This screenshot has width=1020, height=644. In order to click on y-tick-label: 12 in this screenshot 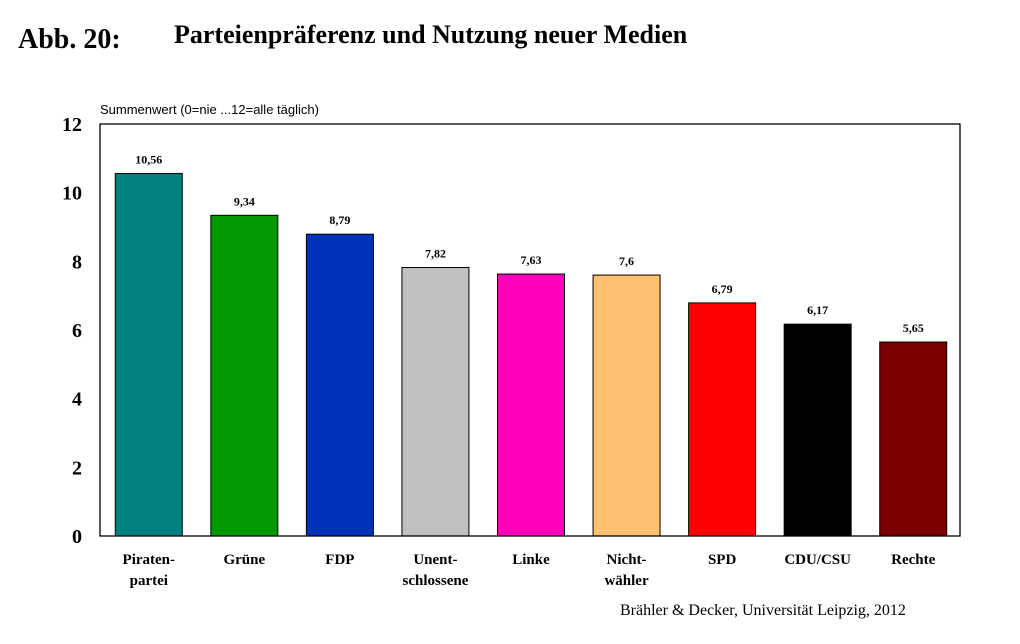, I will do `click(72, 125)`.